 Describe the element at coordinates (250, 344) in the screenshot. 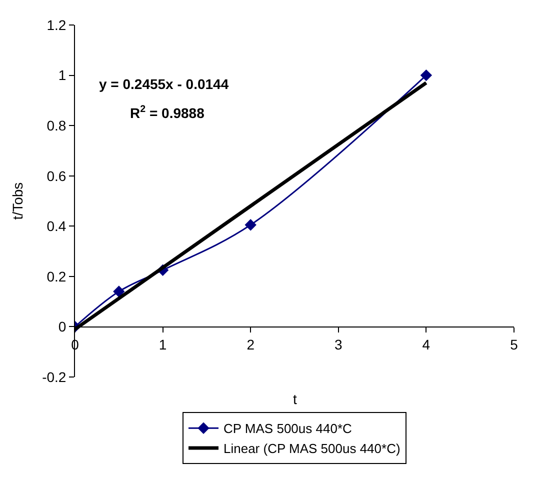

I see `x-tick-label: 2` at that location.